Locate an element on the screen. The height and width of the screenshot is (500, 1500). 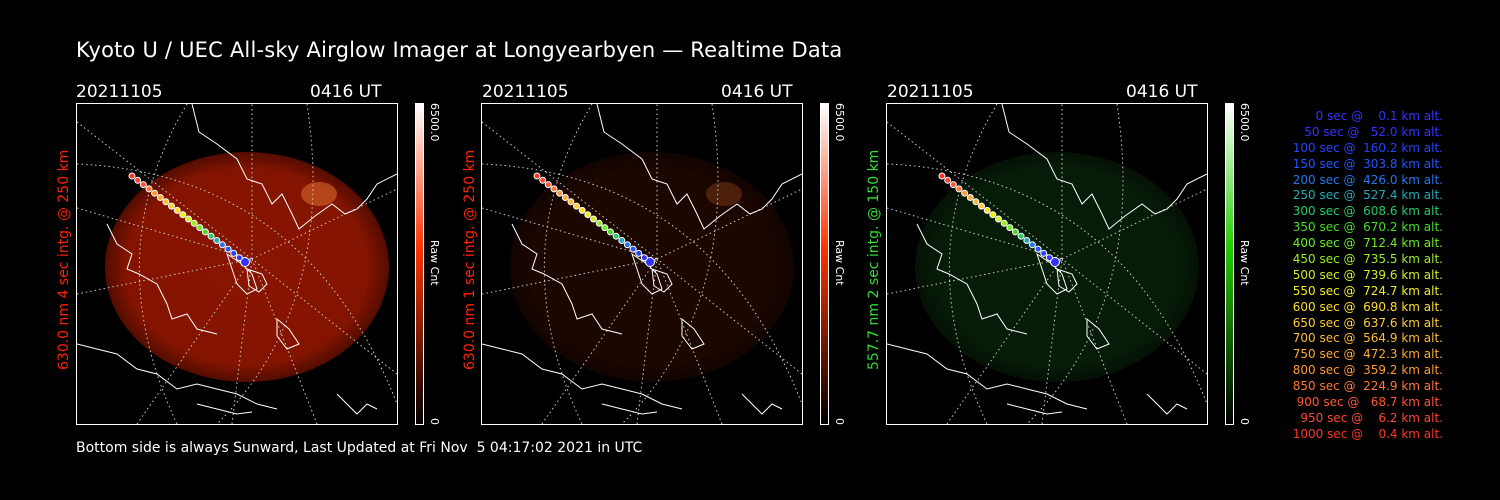
legend-row: 850 sec @ 224.9 km alt. is located at coordinates (1365, 386).